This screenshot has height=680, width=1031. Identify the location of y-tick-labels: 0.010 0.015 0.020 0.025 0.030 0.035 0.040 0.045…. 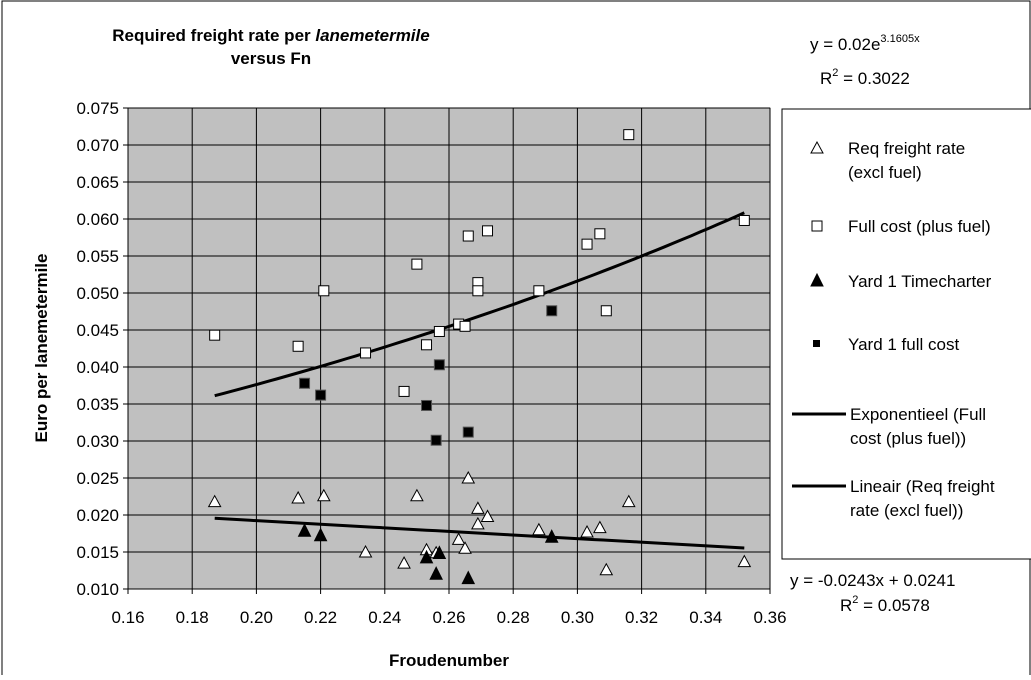
(102, 349).